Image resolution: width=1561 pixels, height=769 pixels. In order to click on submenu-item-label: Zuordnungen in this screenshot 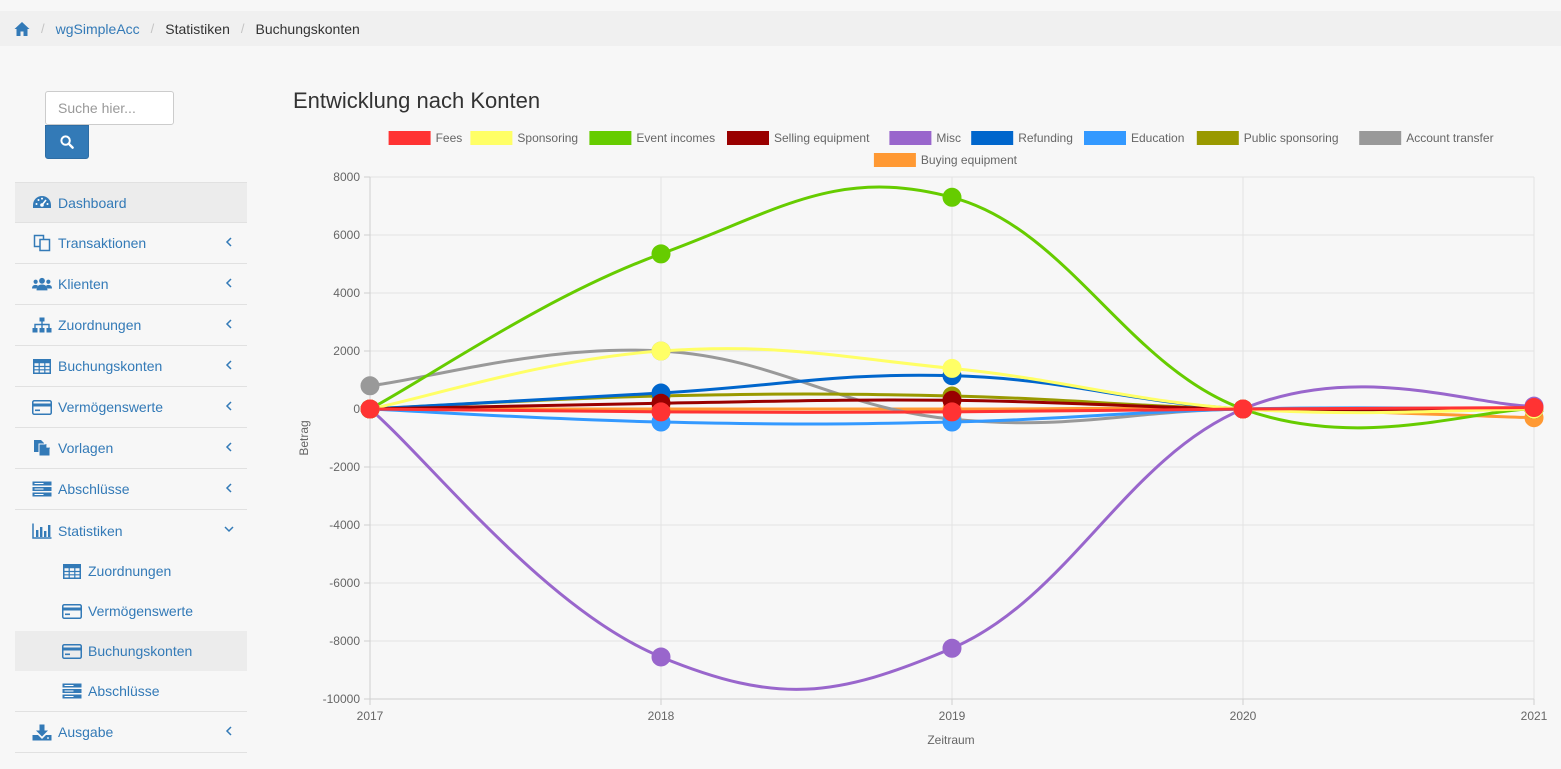, I will do `click(130, 571)`.